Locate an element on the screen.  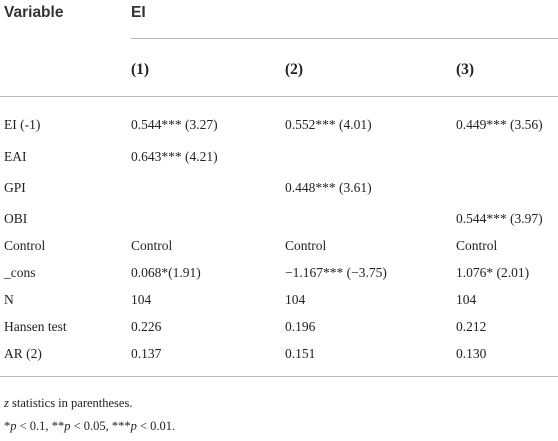
table-cell: 0.544*** (3.27) is located at coordinates (174, 124).